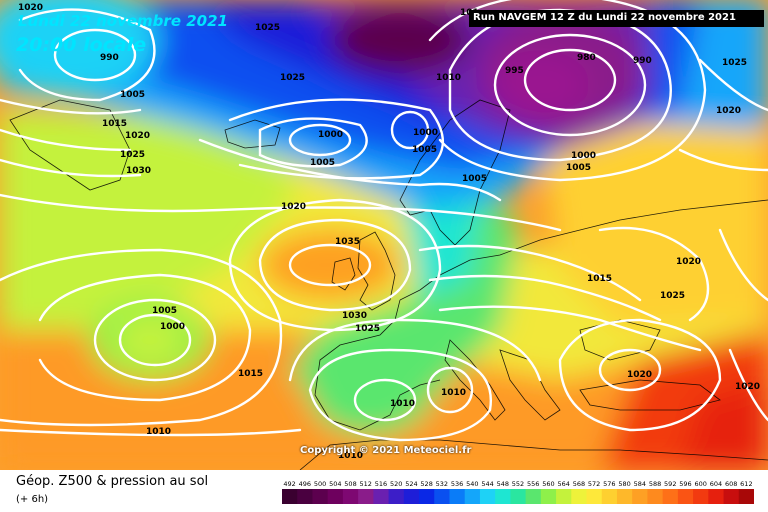 The height and width of the screenshot is (512, 768). What do you see at coordinates (700, 484) in the screenshot?
I see `scale-label: 600` at bounding box center [700, 484].